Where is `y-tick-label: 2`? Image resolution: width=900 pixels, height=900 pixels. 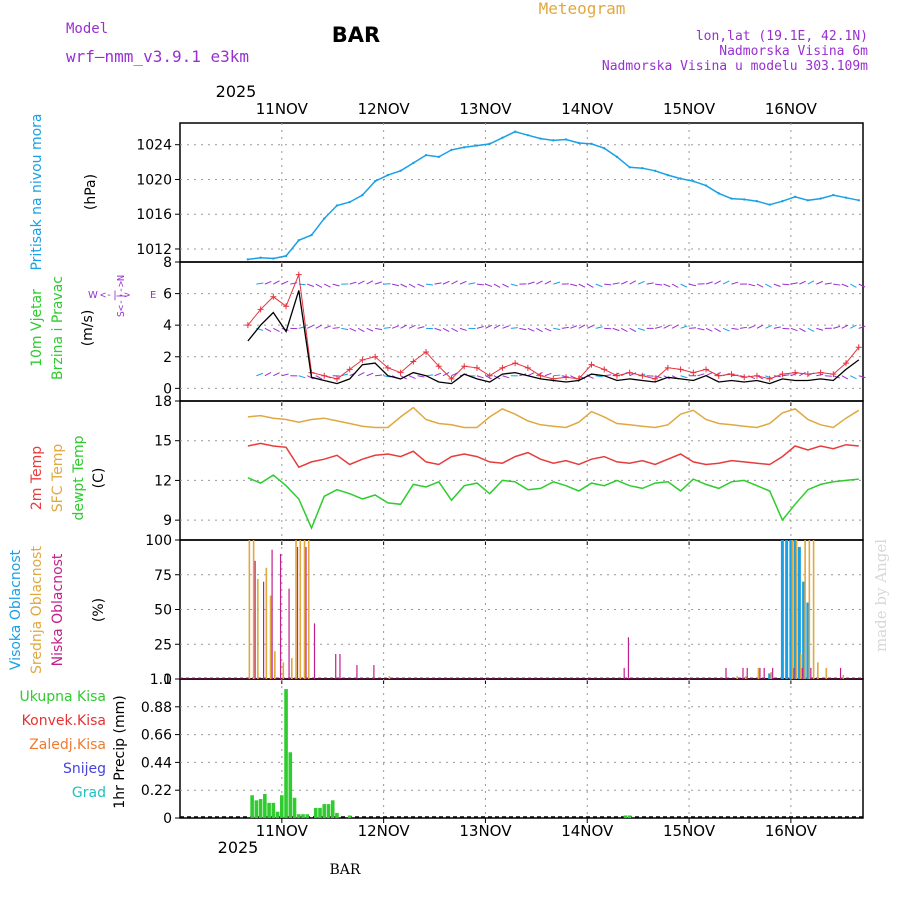
y-tick-label: 2 is located at coordinates (167, 358).